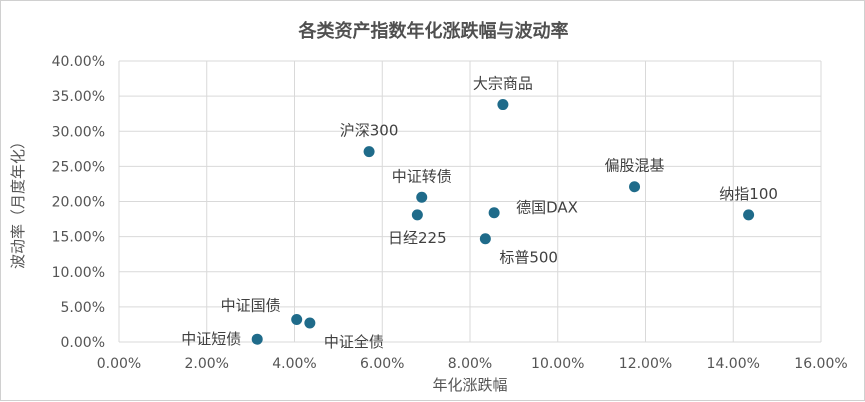 The width and height of the screenshot is (865, 402). What do you see at coordinates (78, 273) in the screenshot?
I see `y-tick-label: 10.00%` at bounding box center [78, 273].